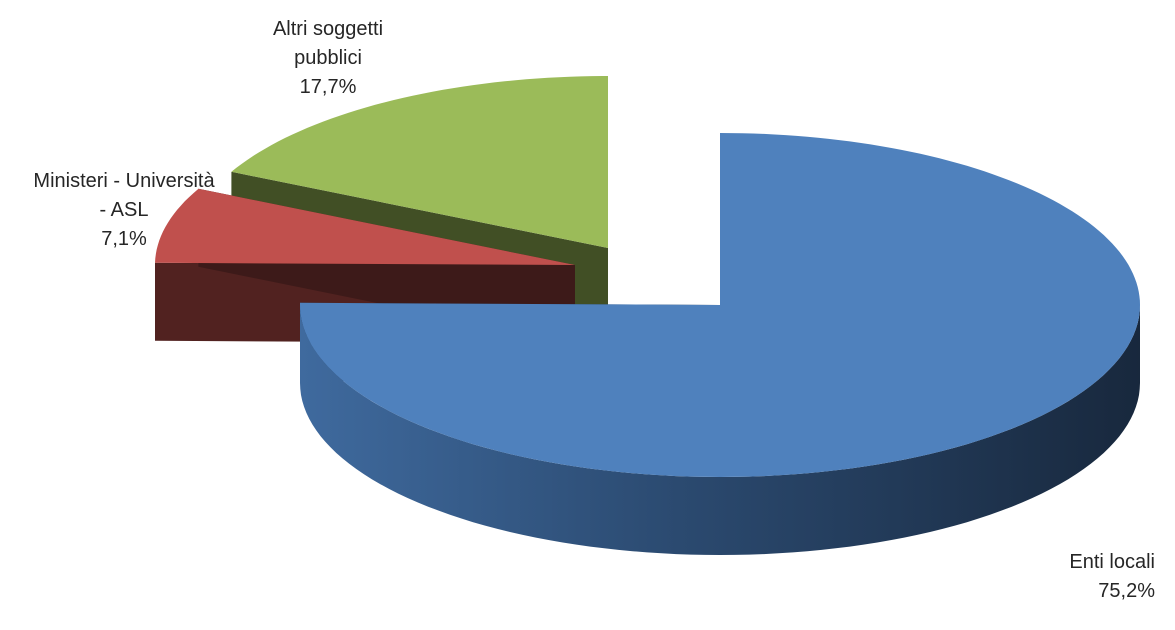  I want to click on slice-value-label: 17,7%, so click(328, 87).